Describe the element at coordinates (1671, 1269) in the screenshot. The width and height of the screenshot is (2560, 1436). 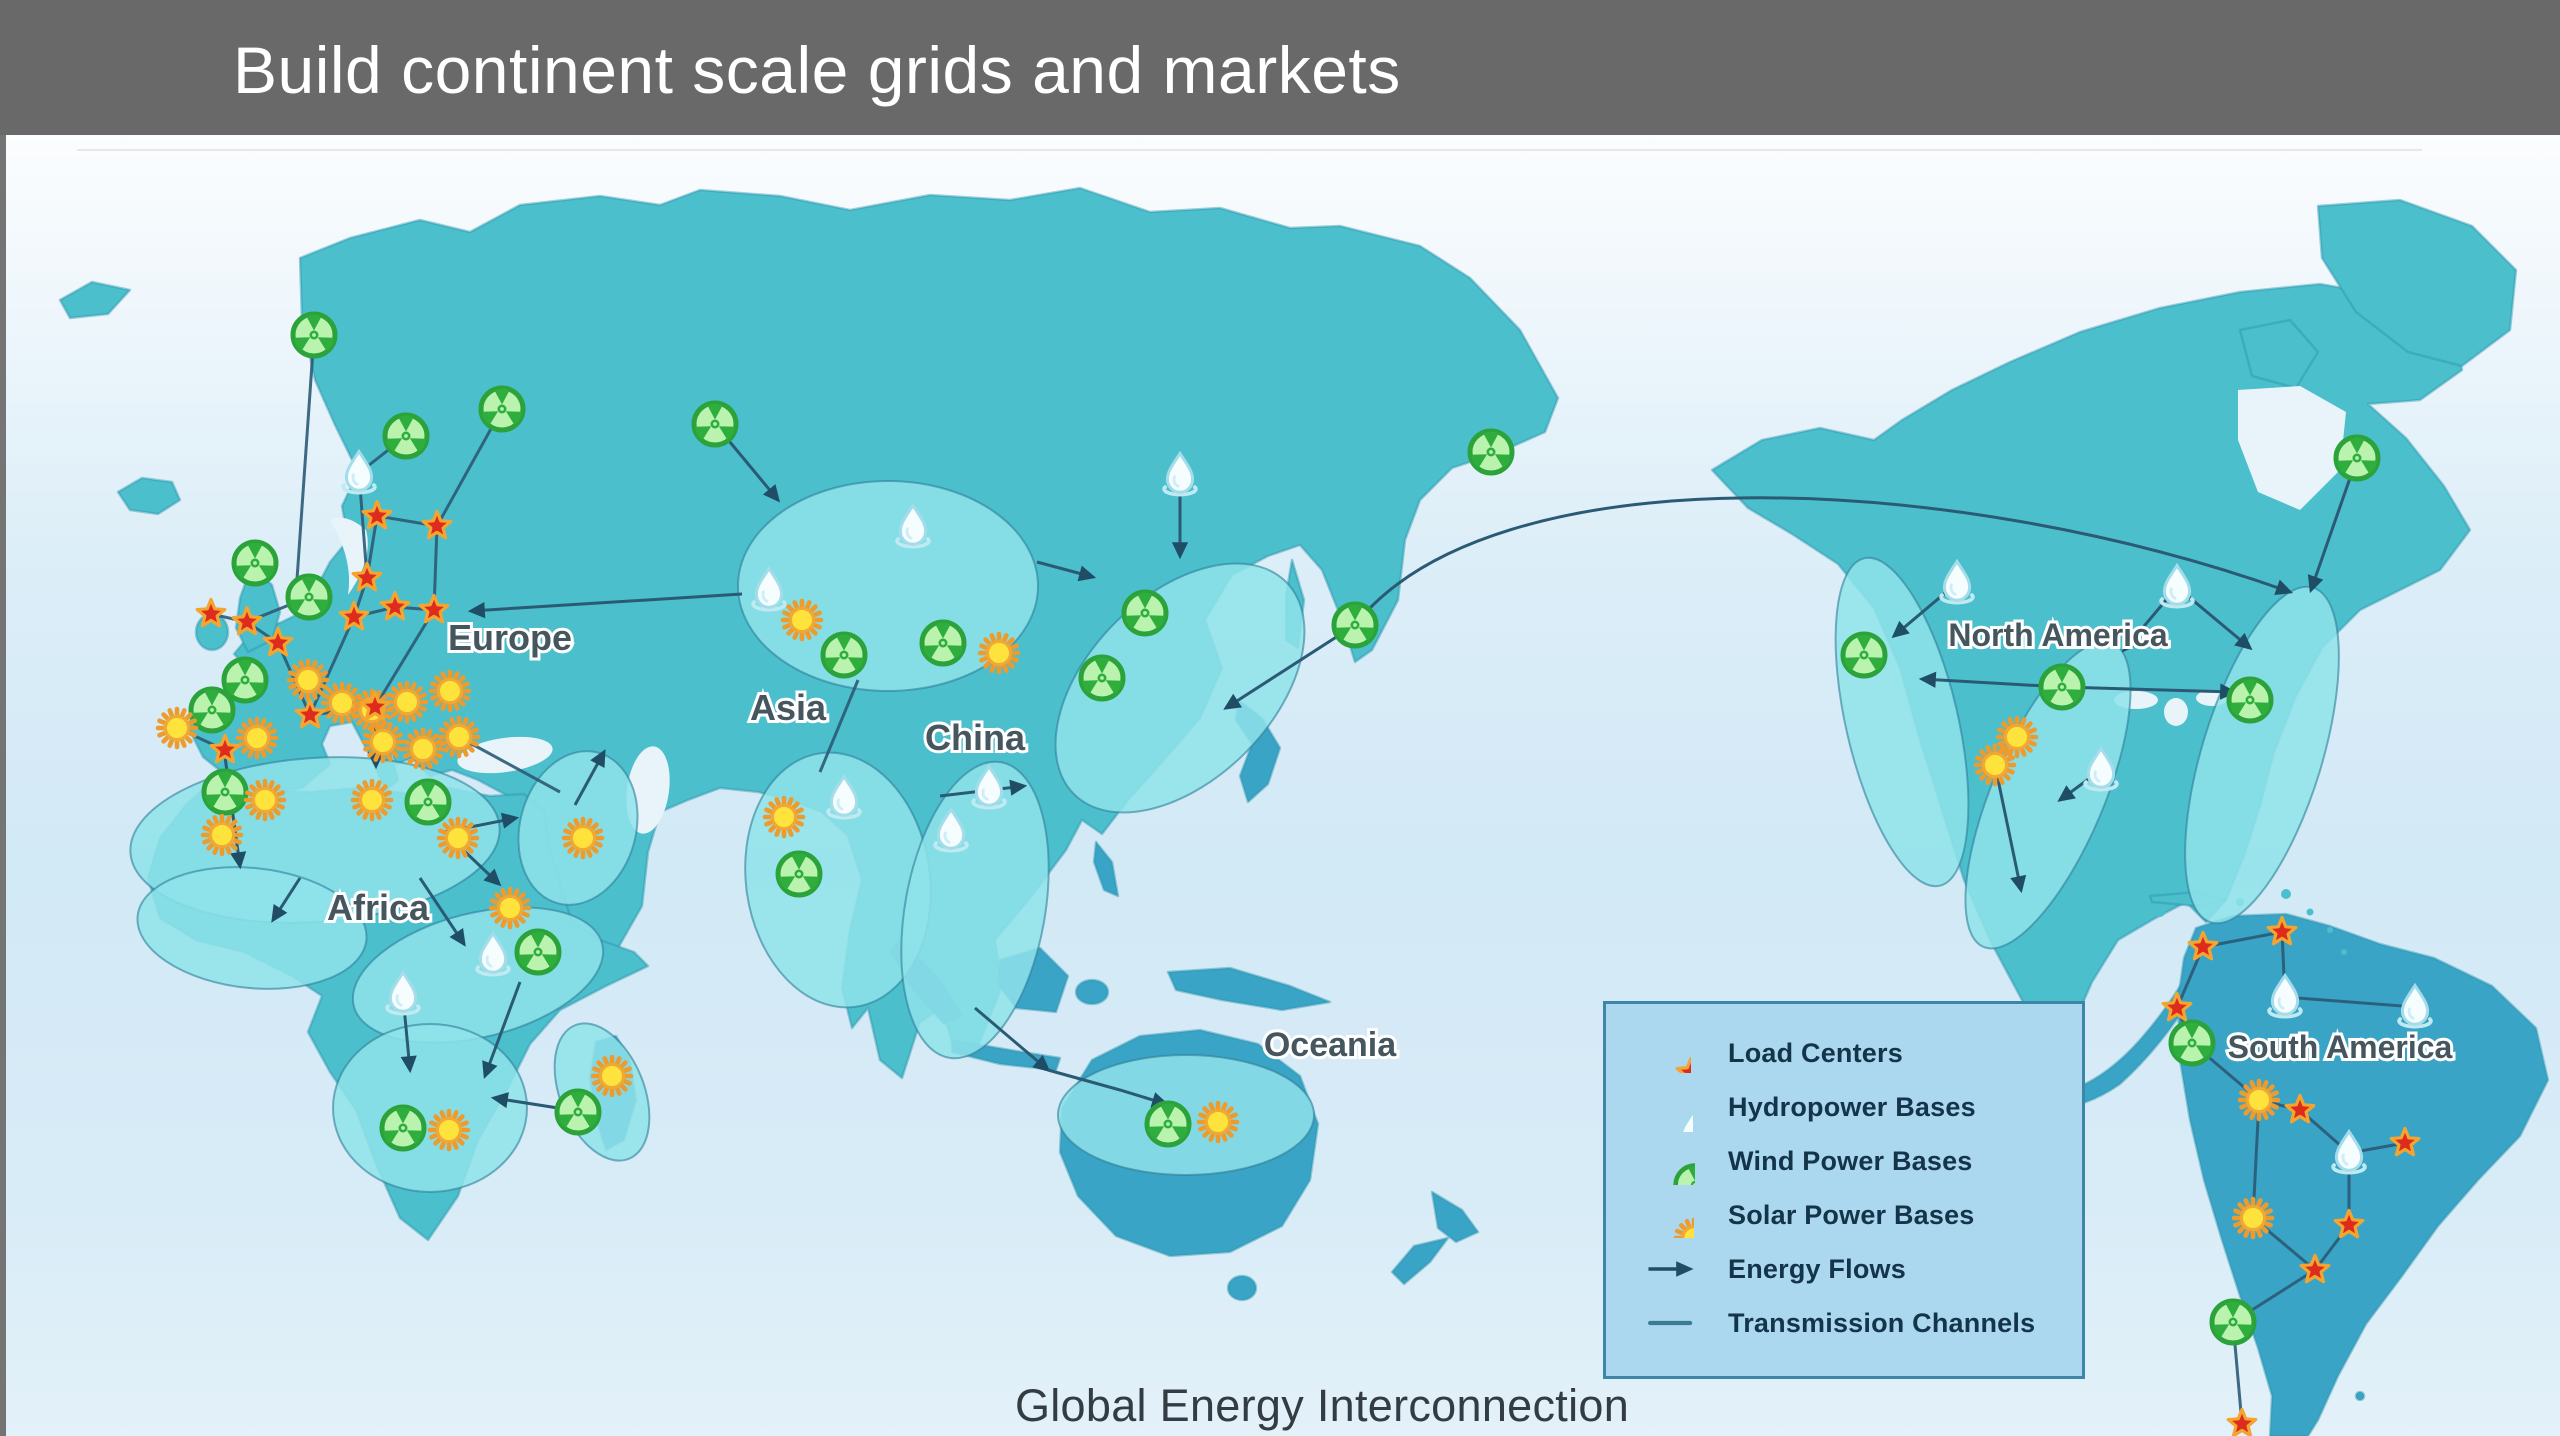
I see `arrow-icon` at that location.